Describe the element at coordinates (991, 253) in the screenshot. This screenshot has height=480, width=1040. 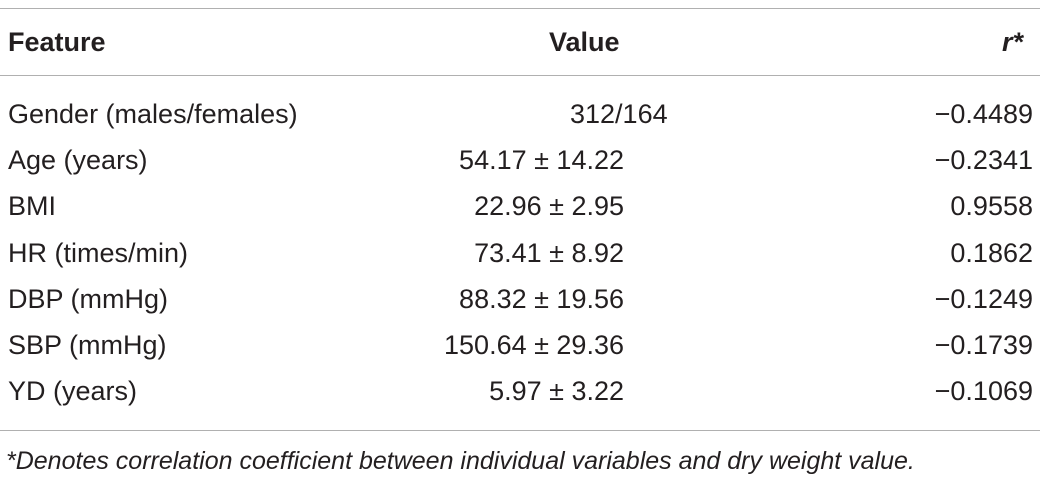
I see `row-r: 0.1862` at that location.